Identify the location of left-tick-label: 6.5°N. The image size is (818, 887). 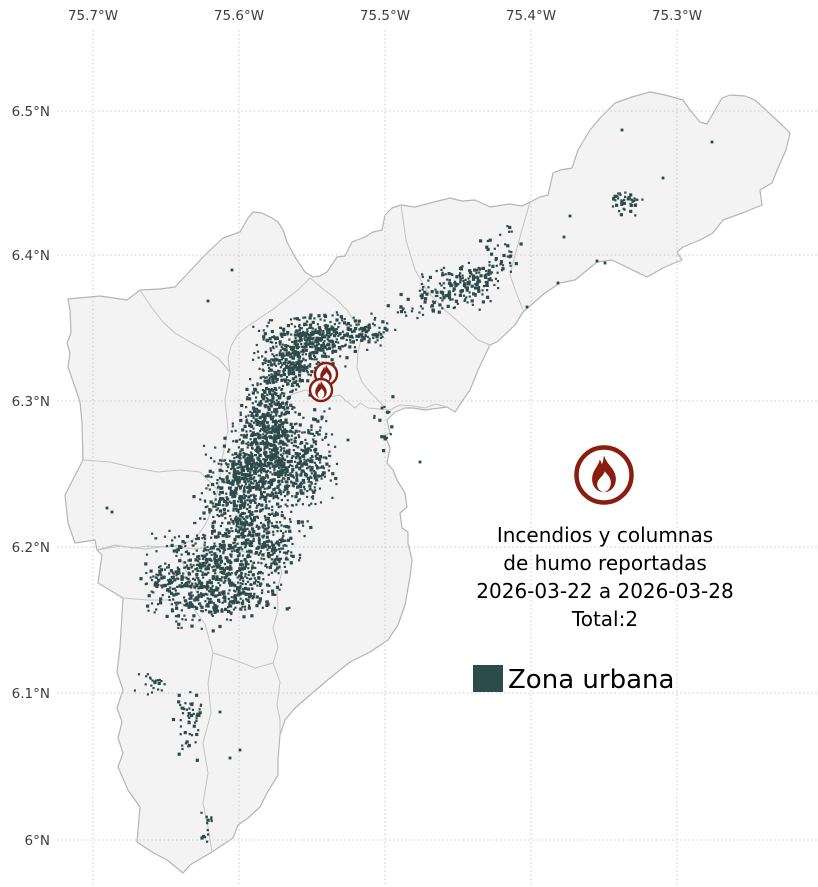
(31, 112).